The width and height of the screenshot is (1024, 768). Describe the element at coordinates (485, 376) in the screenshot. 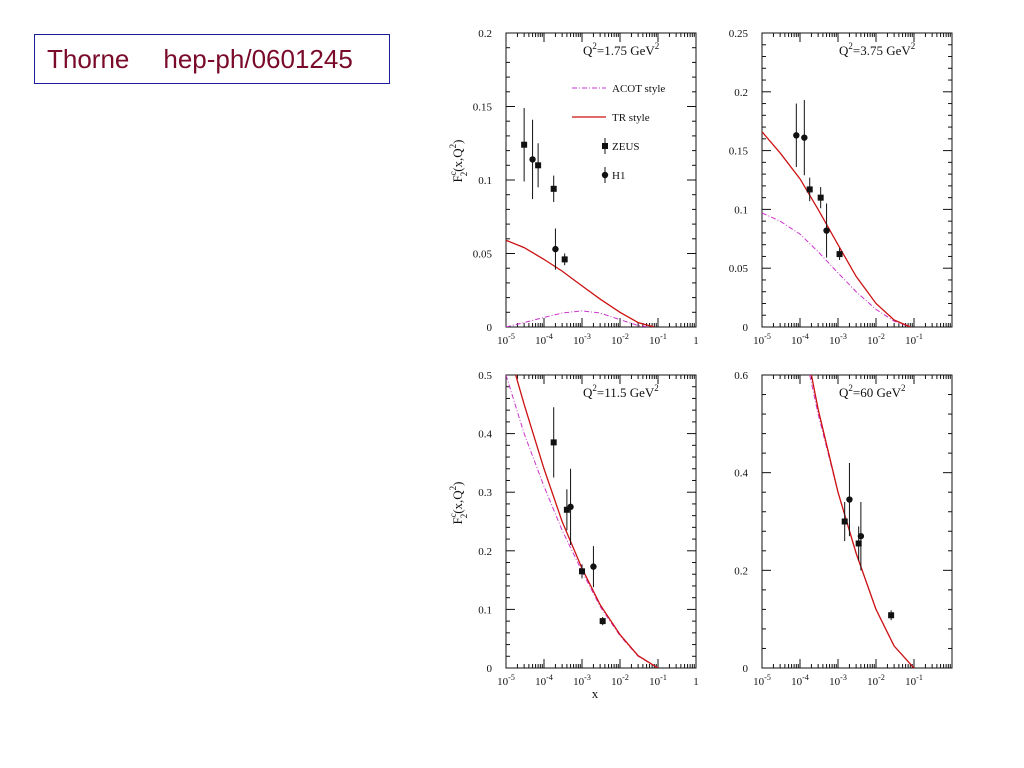

I see `y-tick-label: 0.5` at that location.